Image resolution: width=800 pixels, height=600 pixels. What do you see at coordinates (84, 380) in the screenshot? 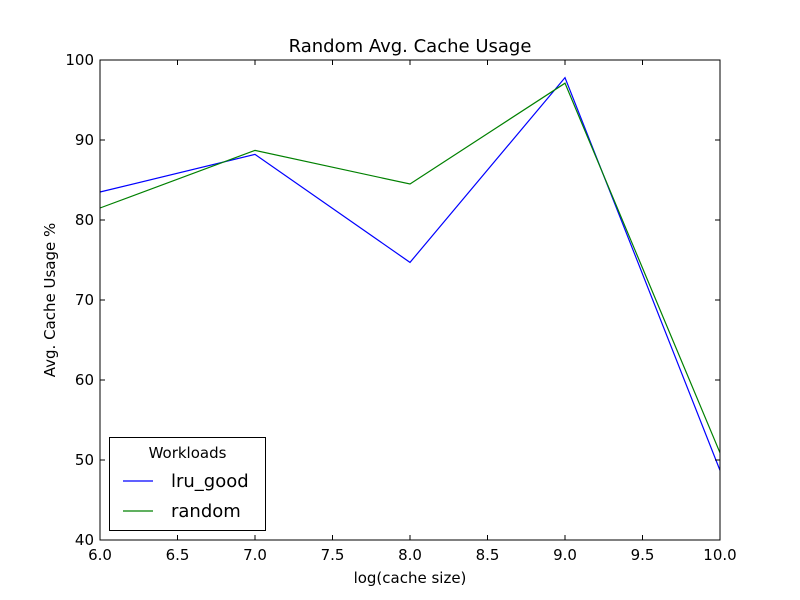
I see `y-tick-label: 60` at bounding box center [84, 380].